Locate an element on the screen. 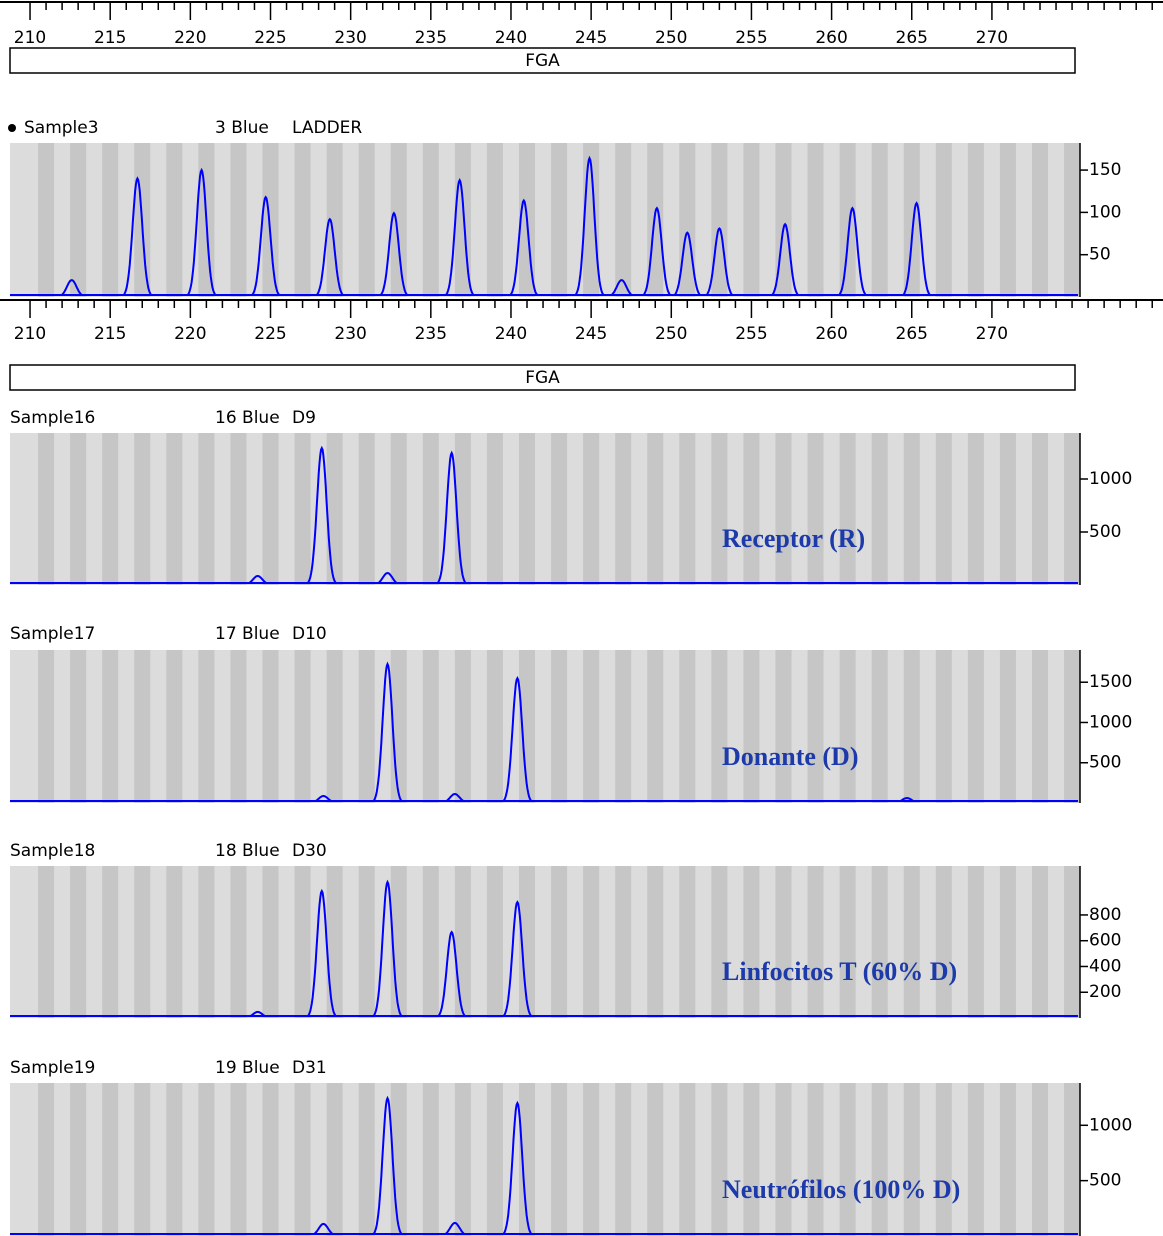 Image resolution: width=1163 pixels, height=1236 pixels. annotation: Receptor (R) is located at coordinates (793, 538).